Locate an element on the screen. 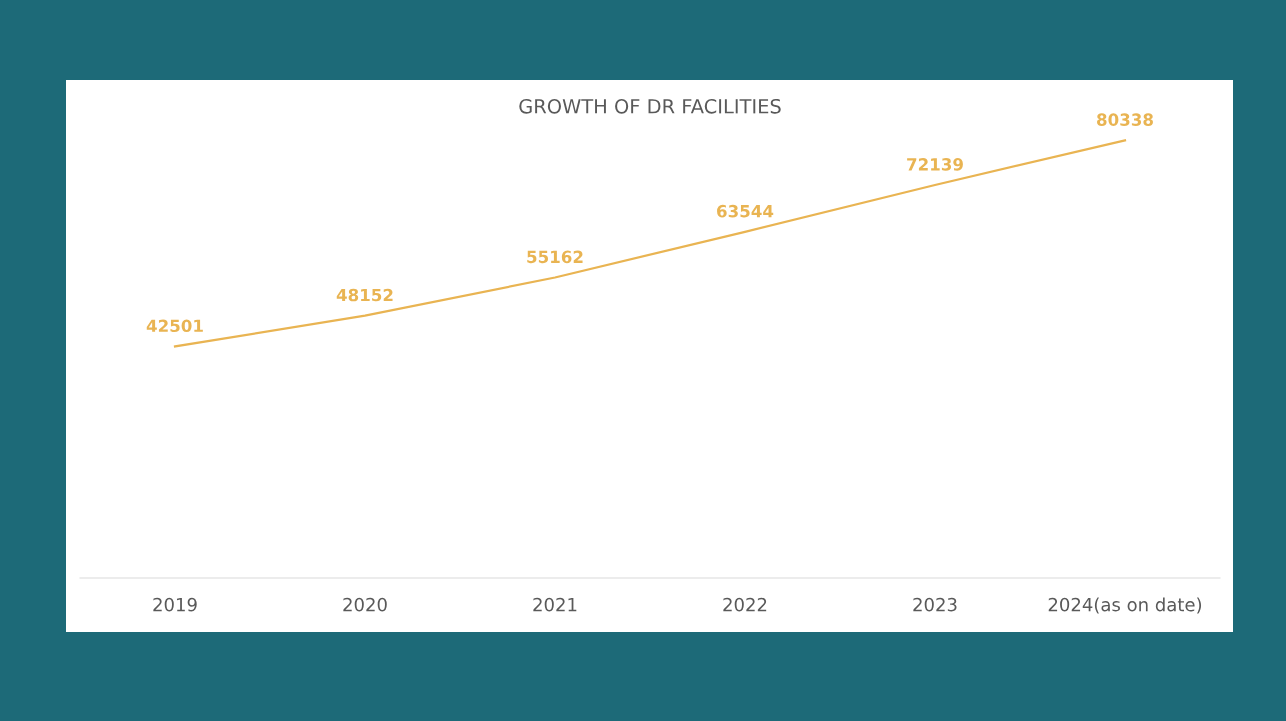  x-tick-label: 2019 is located at coordinates (175, 604).